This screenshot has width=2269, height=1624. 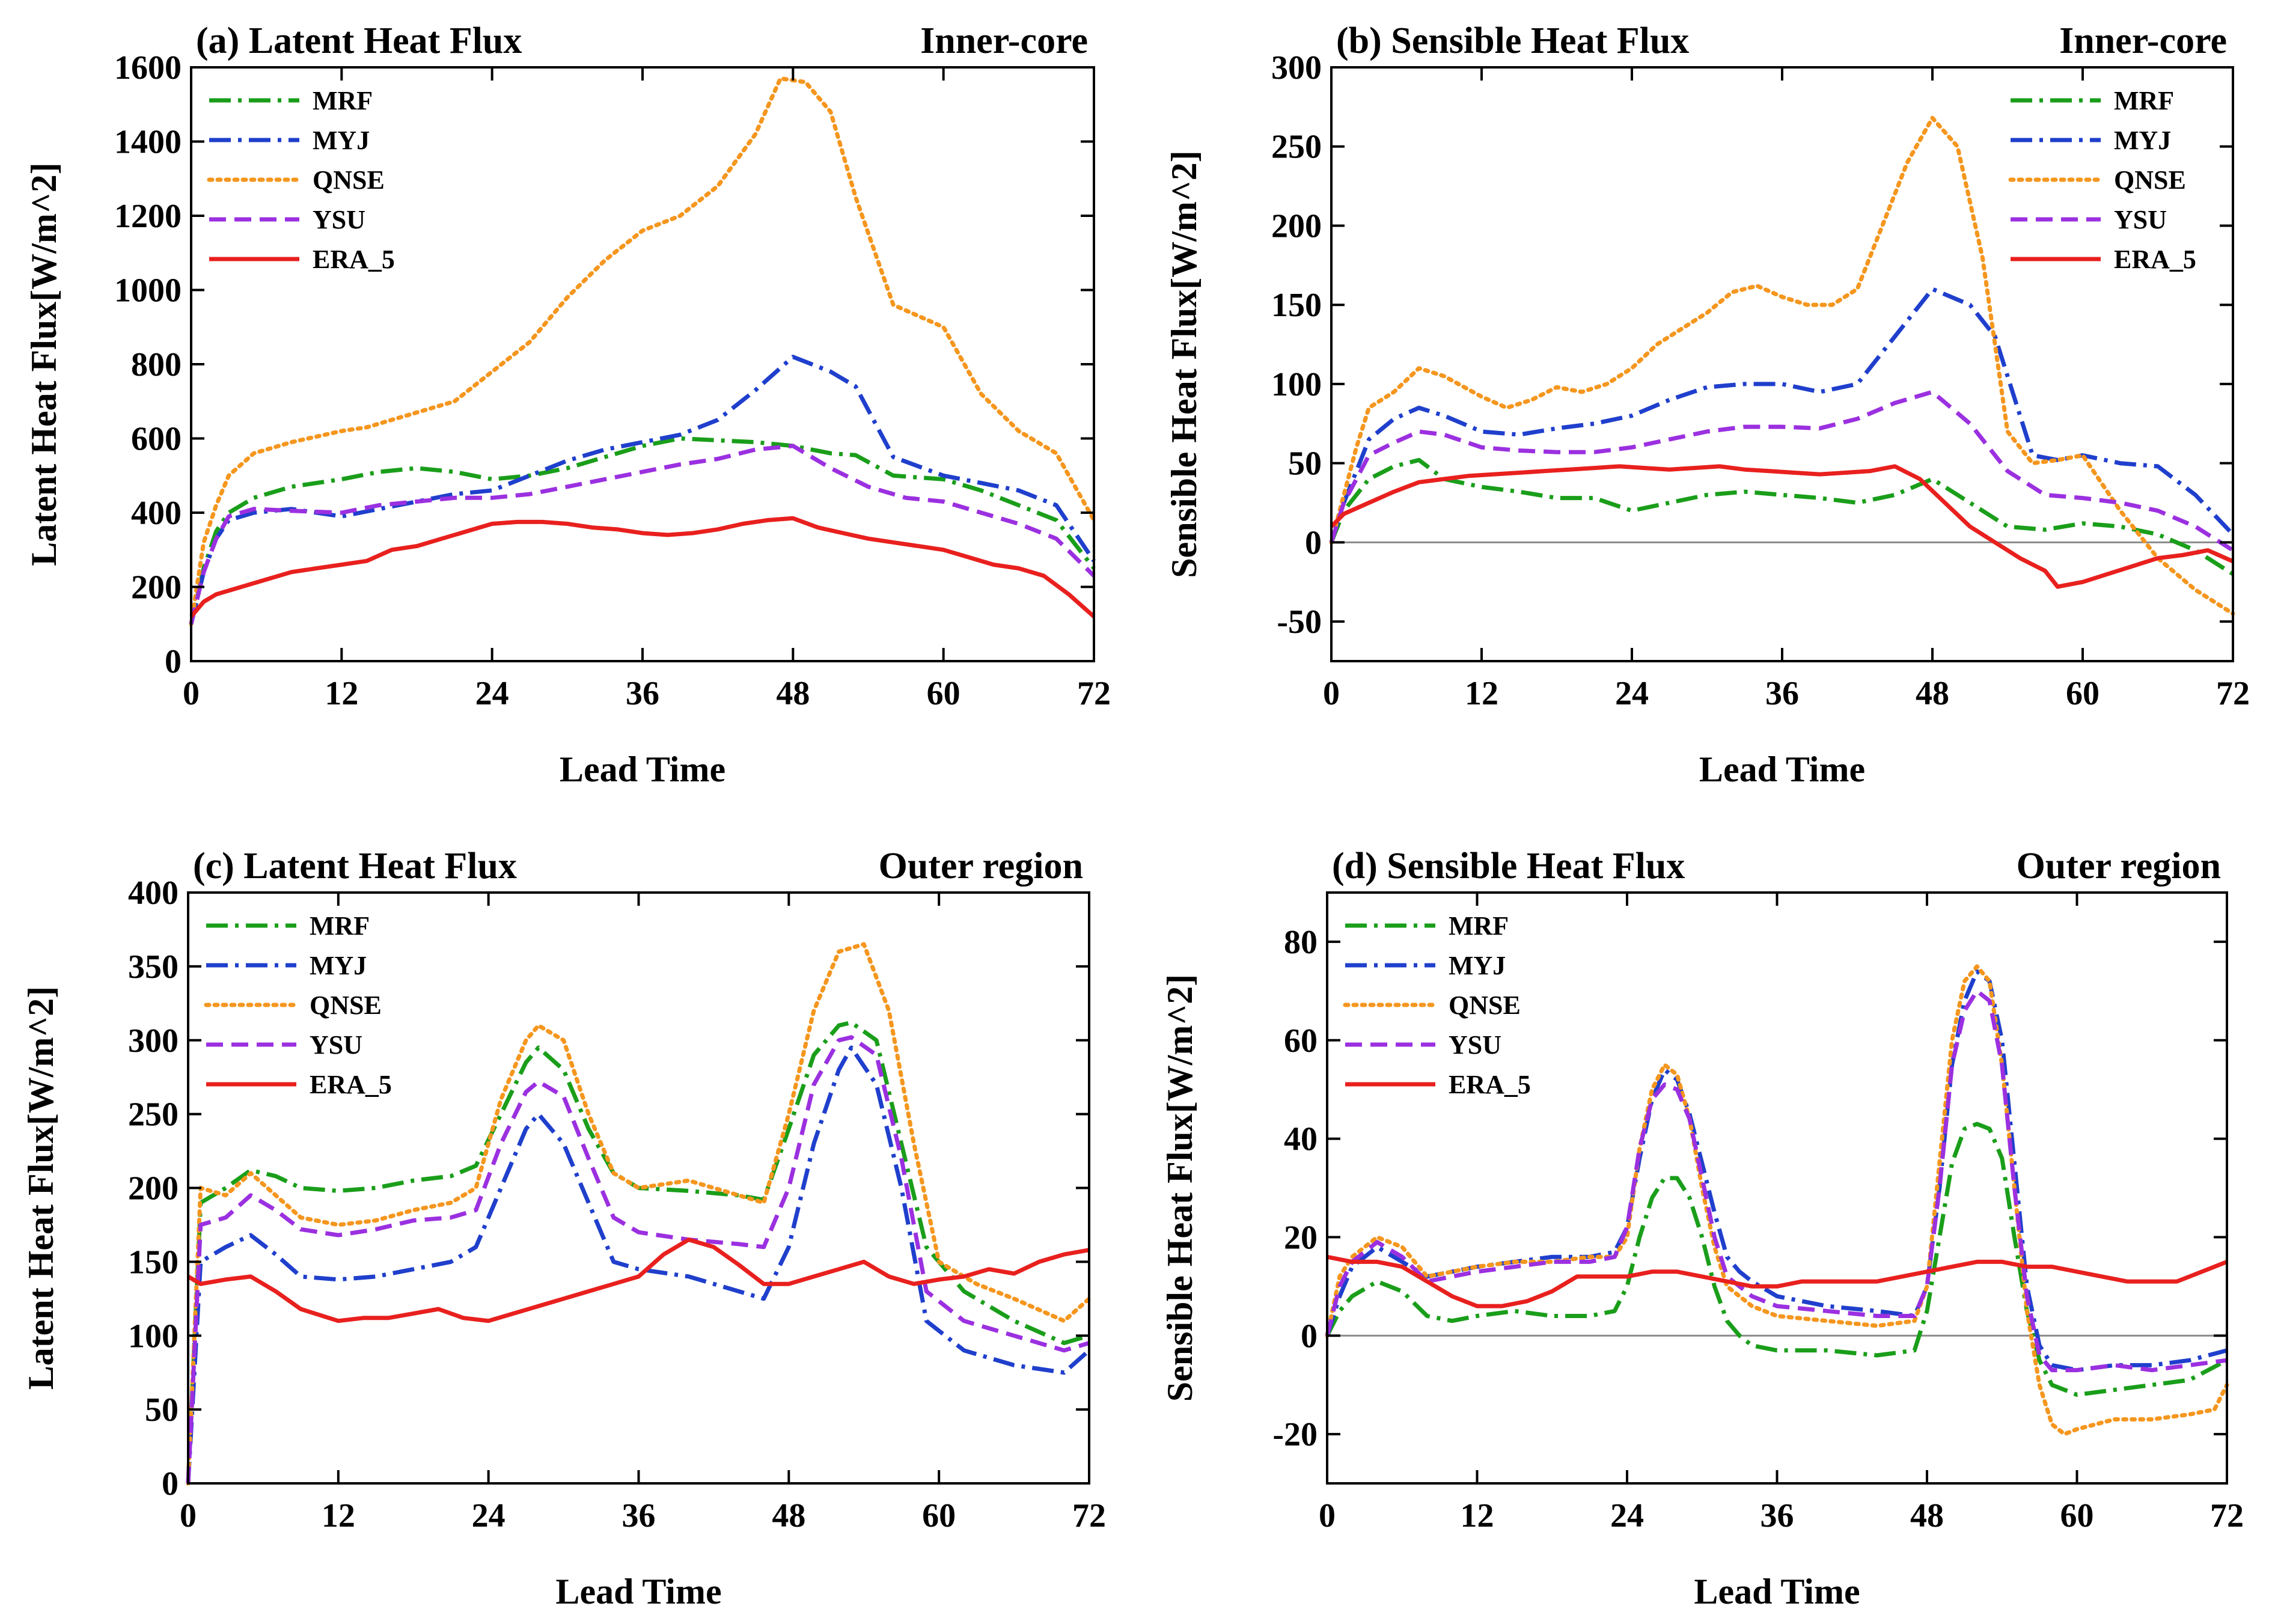 I want to click on panel-title: (d) Sensible Heat Flux, so click(x=1508, y=866).